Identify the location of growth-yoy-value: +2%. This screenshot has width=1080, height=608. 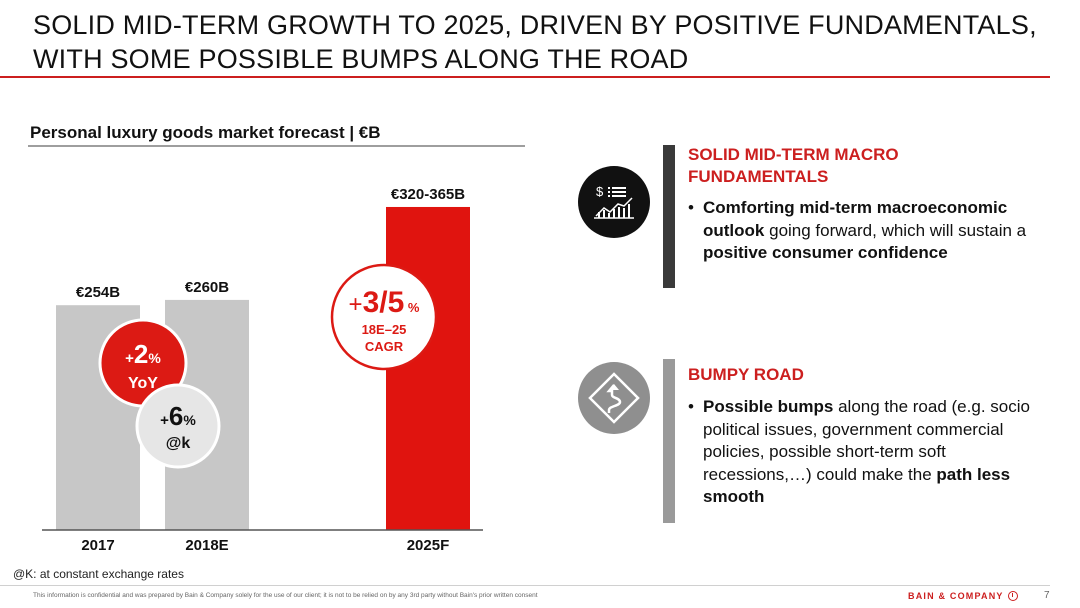
(143, 354).